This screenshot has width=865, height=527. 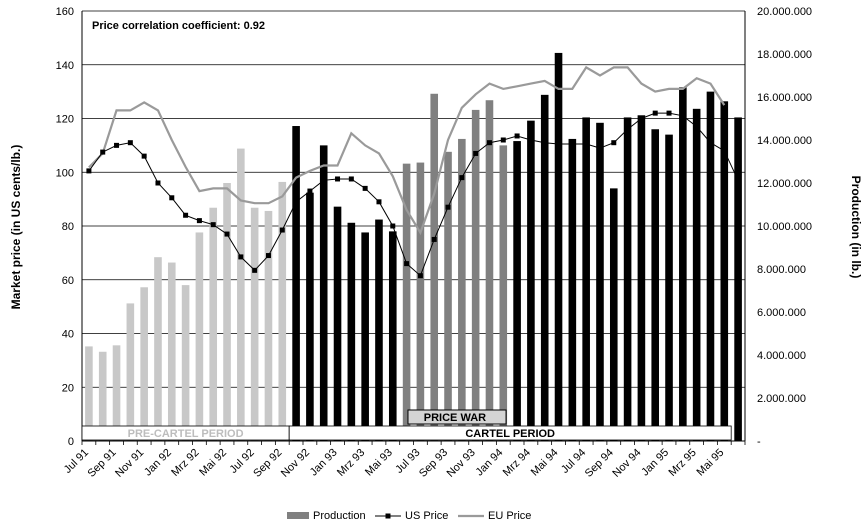 What do you see at coordinates (655, 463) in the screenshot?
I see `x-tick-label: Jan 95` at bounding box center [655, 463].